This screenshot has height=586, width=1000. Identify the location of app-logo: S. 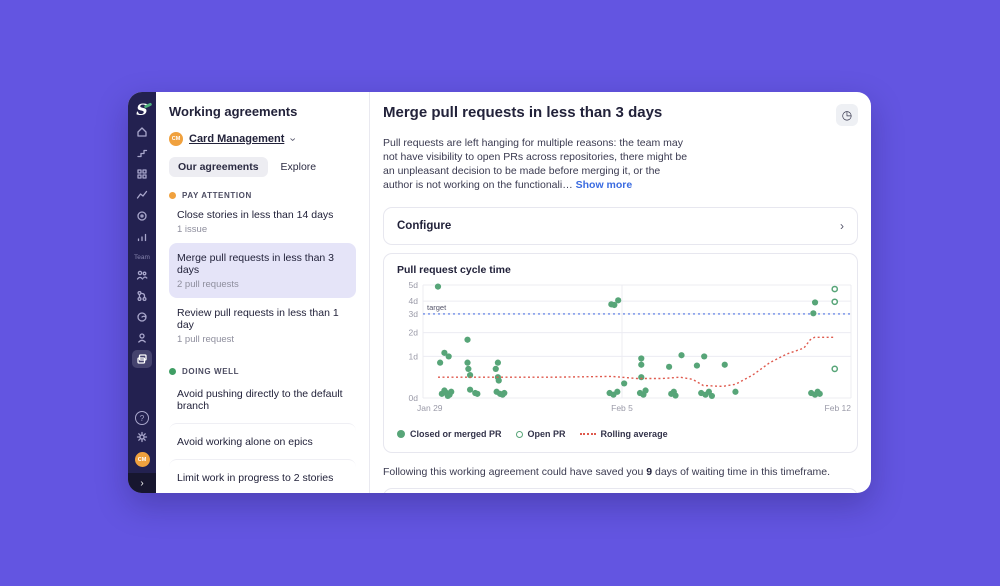
(143, 110).